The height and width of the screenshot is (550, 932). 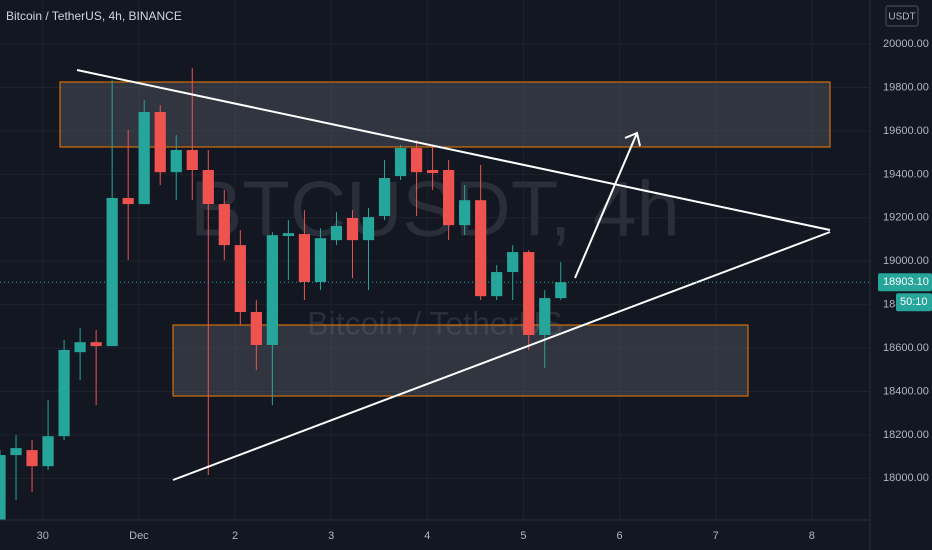 What do you see at coordinates (620, 536) in the screenshot?
I see `x-tick-label: 6` at bounding box center [620, 536].